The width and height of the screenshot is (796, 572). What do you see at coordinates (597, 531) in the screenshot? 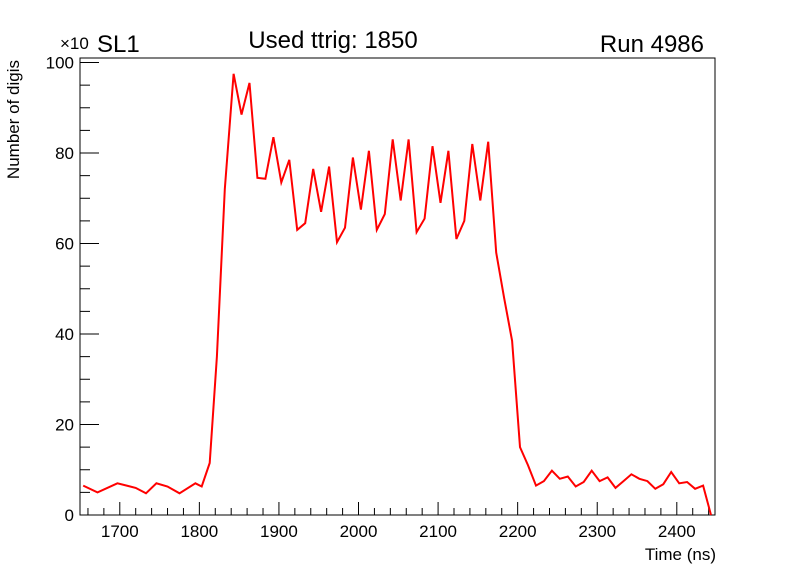
I see `x-tick-label: 2300` at bounding box center [597, 531].